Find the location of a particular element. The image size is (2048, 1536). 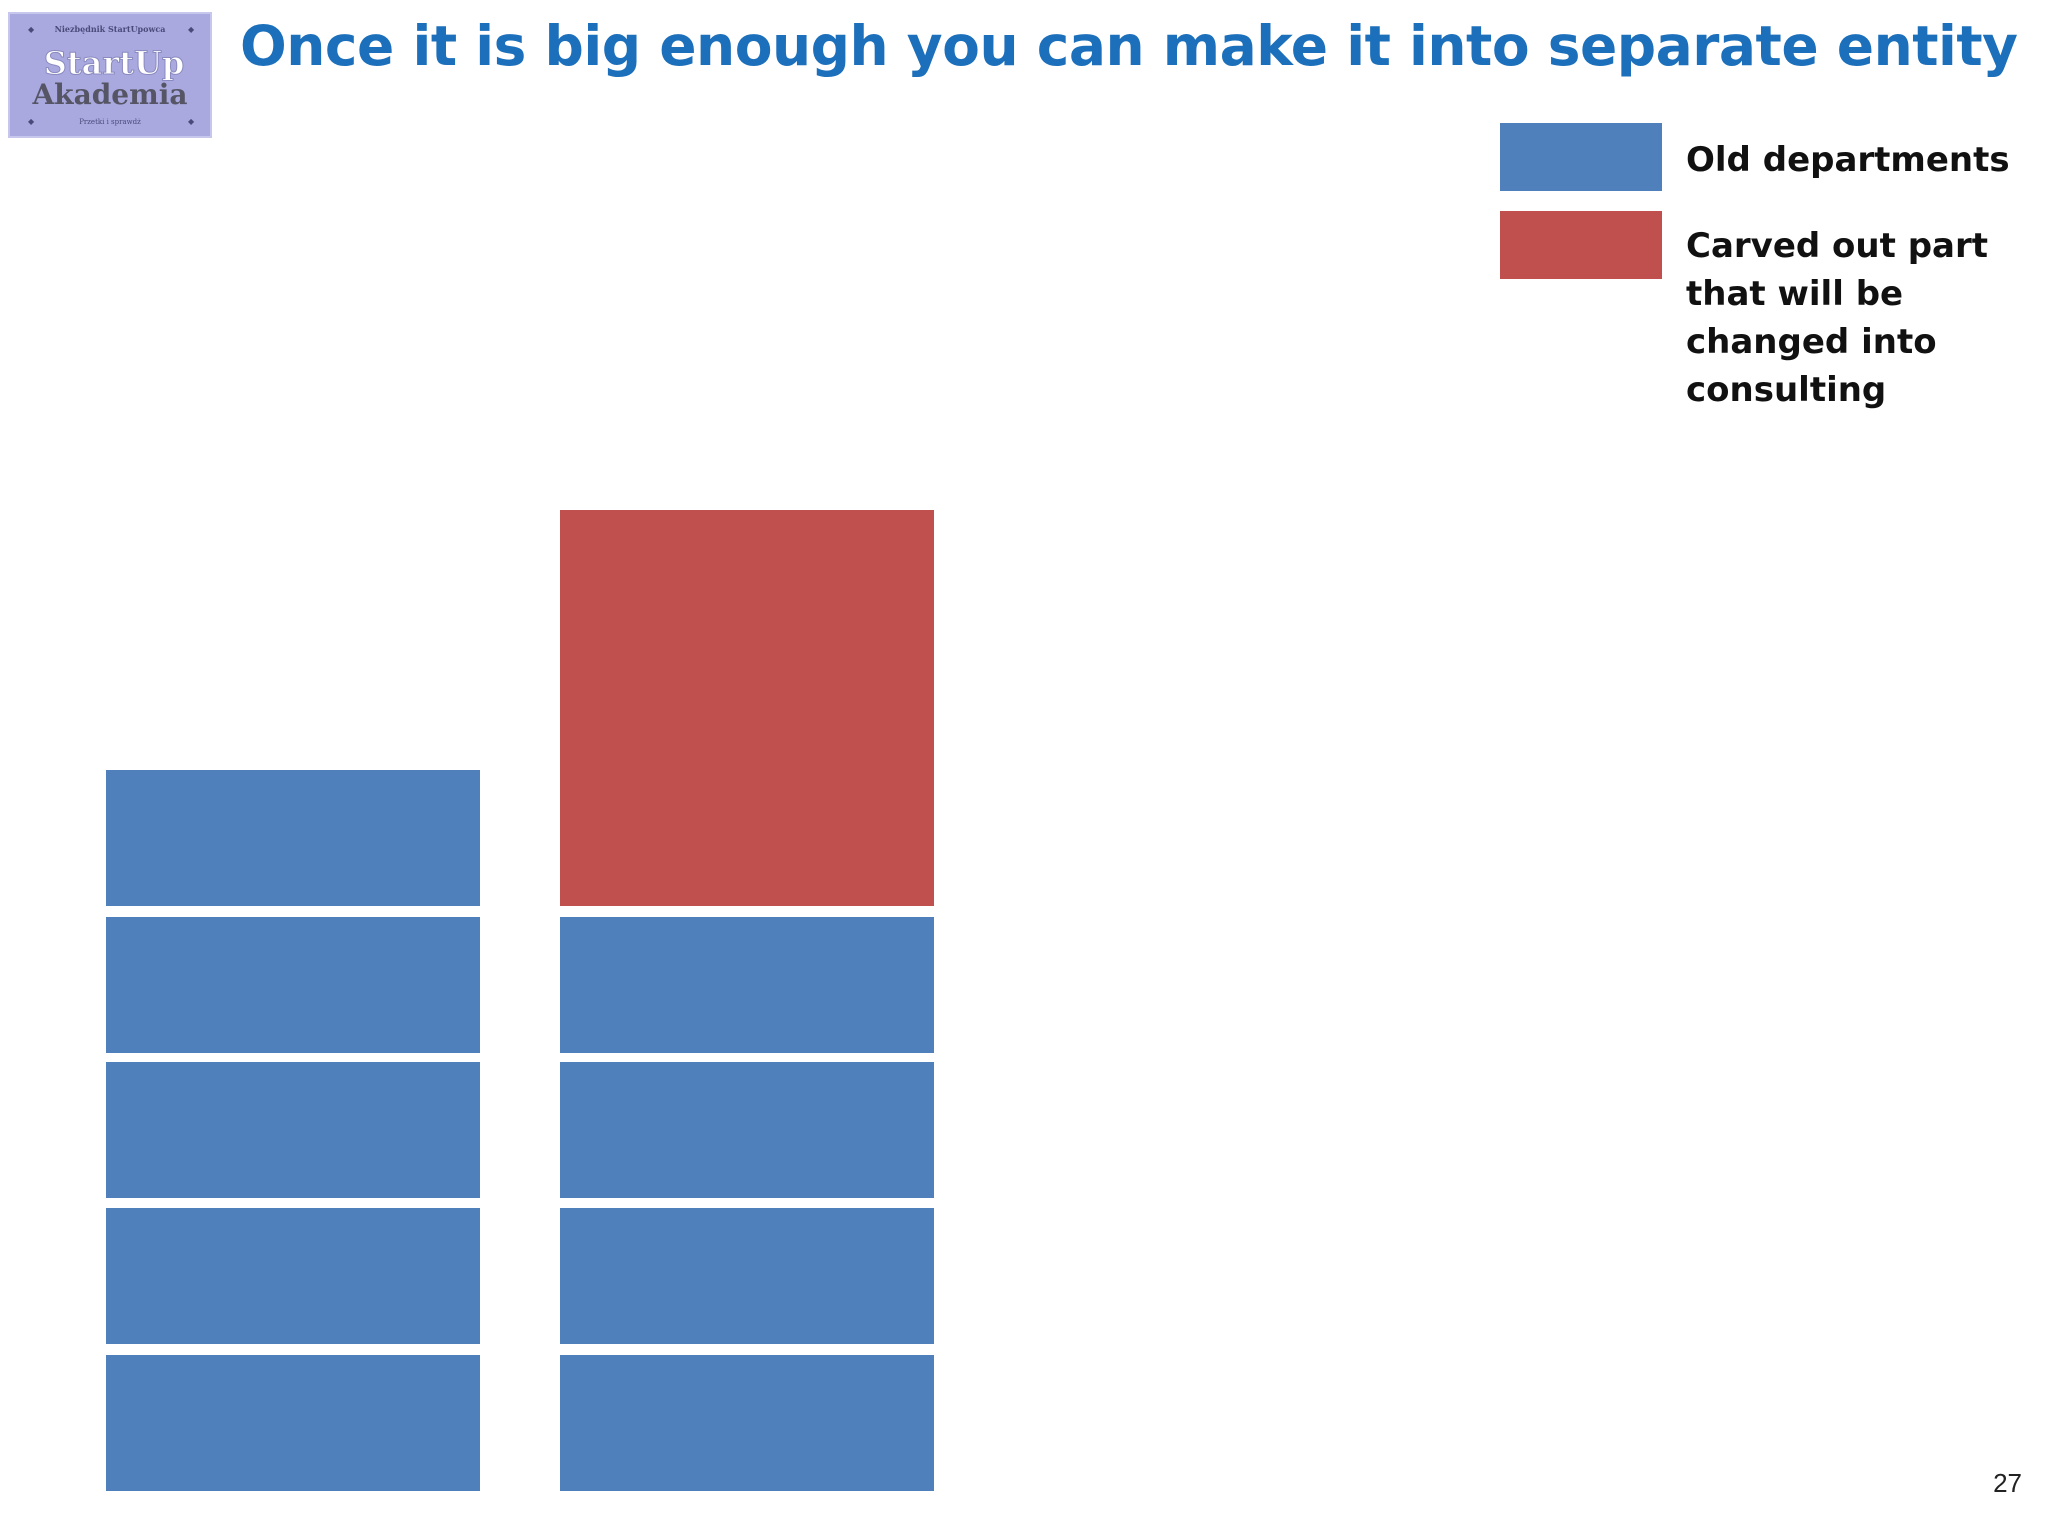

logo-line1: StartUp is located at coordinates (114, 63).